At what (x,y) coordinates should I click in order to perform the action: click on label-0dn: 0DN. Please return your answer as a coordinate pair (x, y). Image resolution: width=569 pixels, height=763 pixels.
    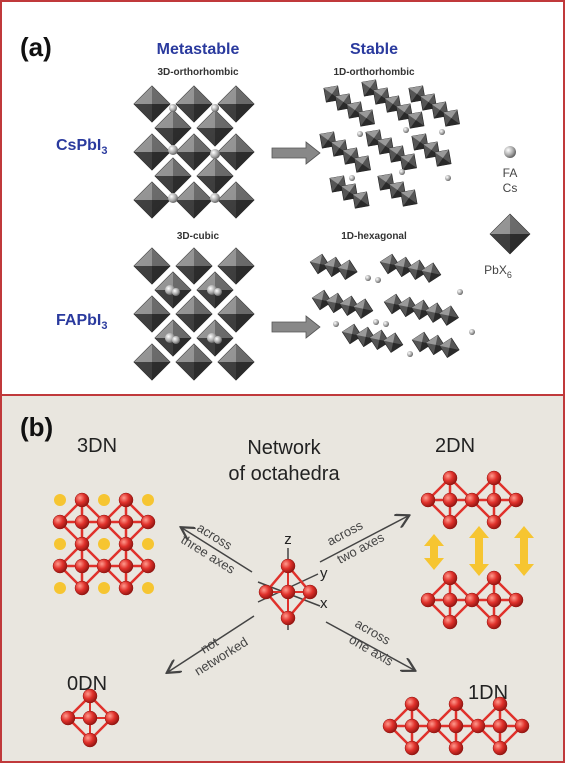
    Looking at the image, I should click on (87, 684).